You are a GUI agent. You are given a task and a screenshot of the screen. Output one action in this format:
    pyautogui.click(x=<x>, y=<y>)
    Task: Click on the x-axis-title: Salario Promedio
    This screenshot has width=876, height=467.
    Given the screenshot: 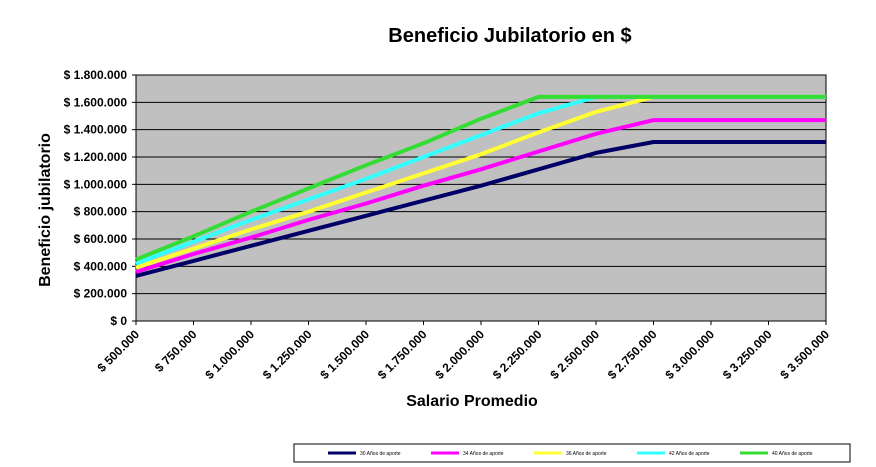 What is the action you would take?
    pyautogui.click(x=472, y=401)
    